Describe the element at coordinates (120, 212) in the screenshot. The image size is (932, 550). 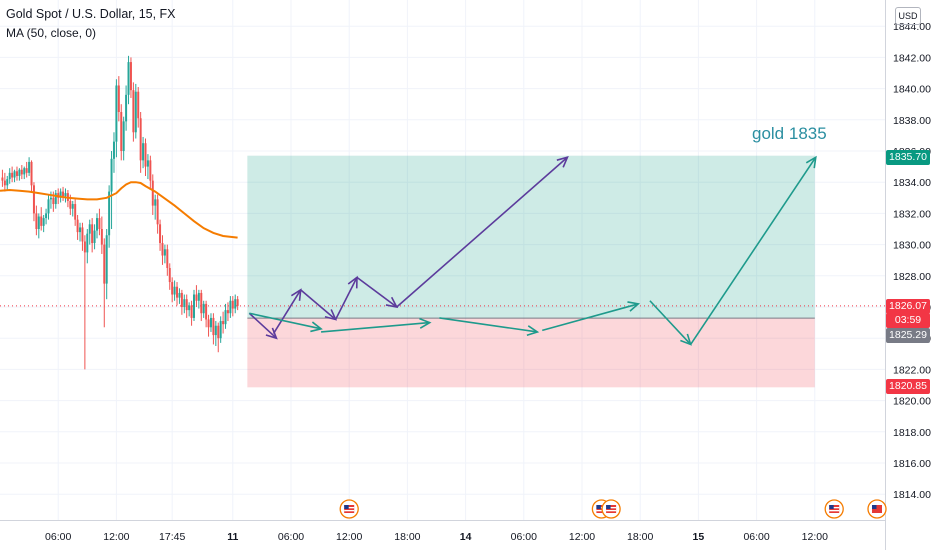
I see `candles` at that location.